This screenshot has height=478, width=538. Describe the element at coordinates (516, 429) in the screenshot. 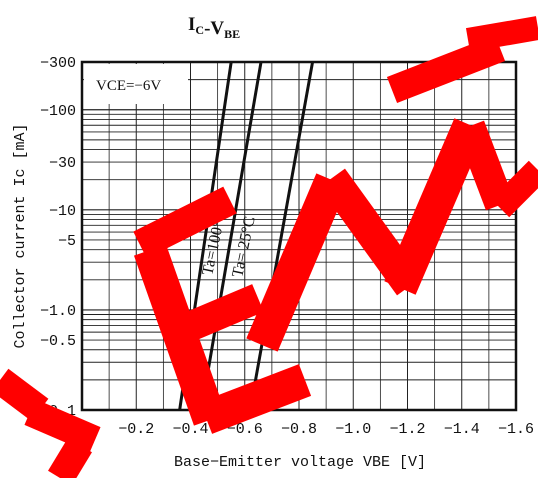

I see `x-tick-label: −1.6` at that location.